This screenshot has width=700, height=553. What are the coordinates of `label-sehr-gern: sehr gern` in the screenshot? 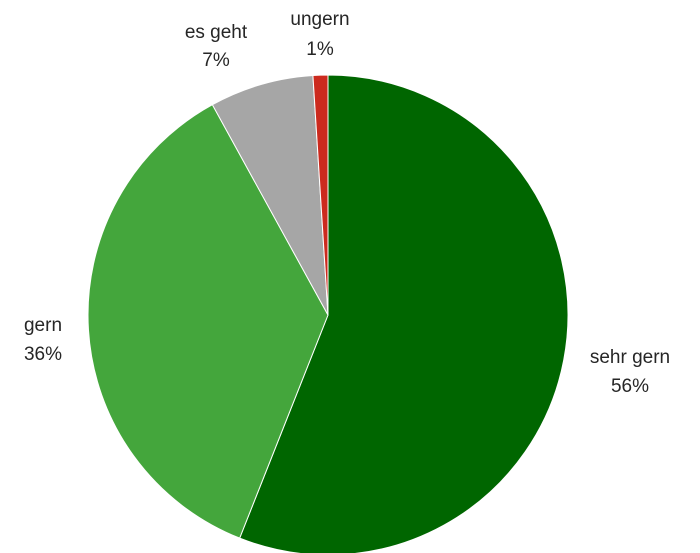 It's located at (630, 357).